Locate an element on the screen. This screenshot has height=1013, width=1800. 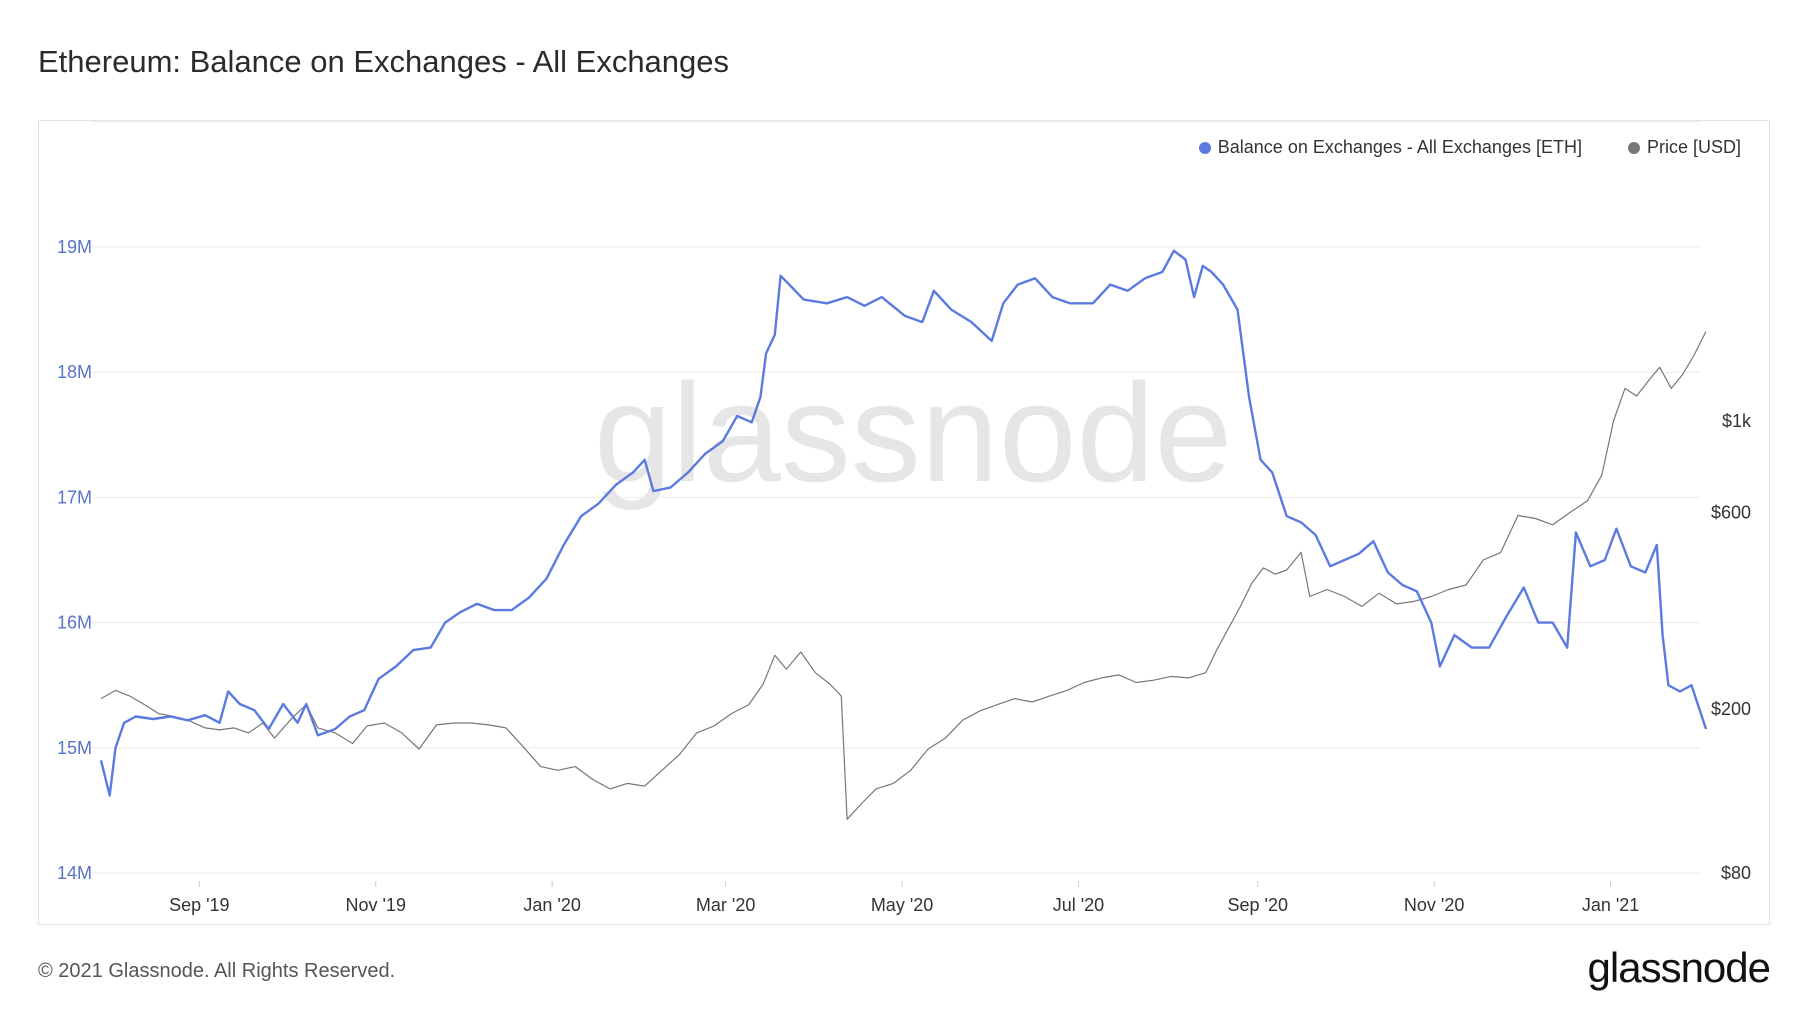
x-tick-label: Sep '20 is located at coordinates (1258, 905).